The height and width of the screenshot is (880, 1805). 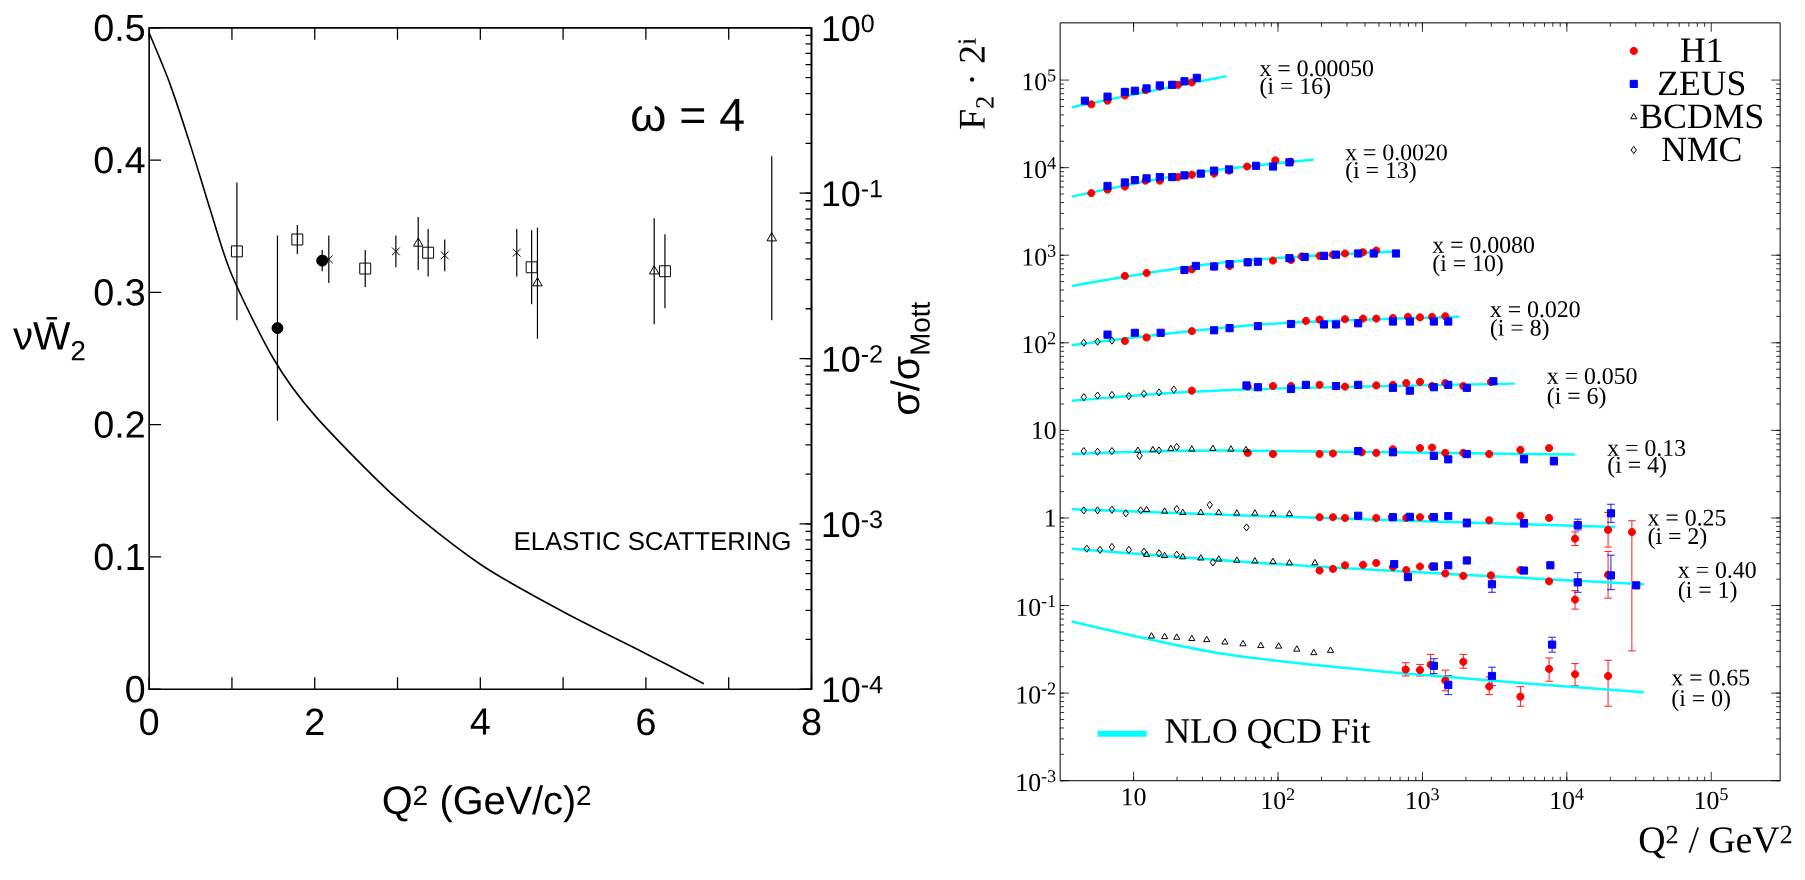 What do you see at coordinates (1295, 88) in the screenshot?
I see `annotation: (i = 16)` at bounding box center [1295, 88].